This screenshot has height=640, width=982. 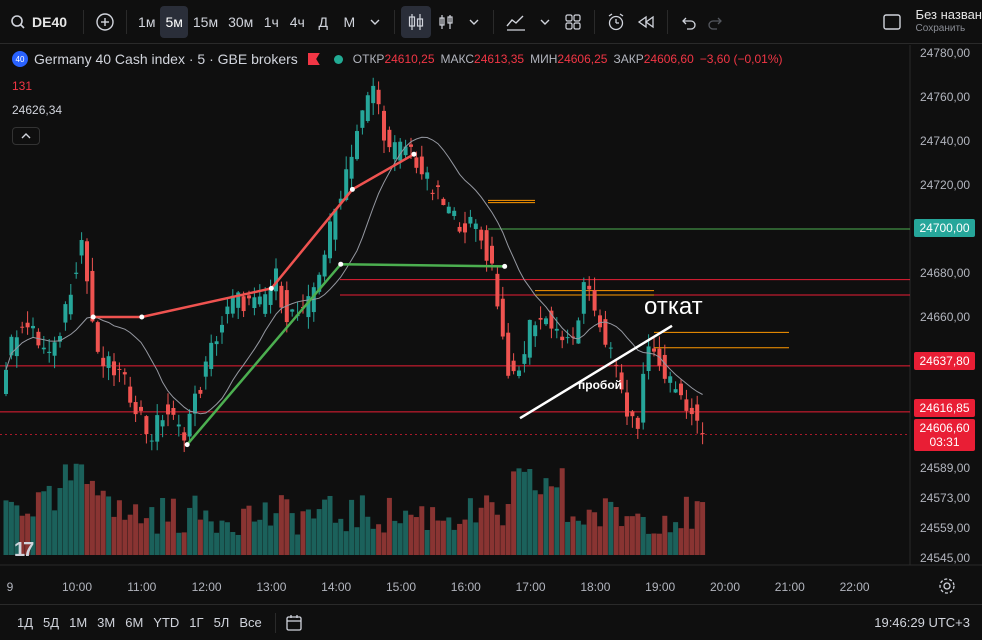 I want to click on candles-button, so click(x=416, y=21).